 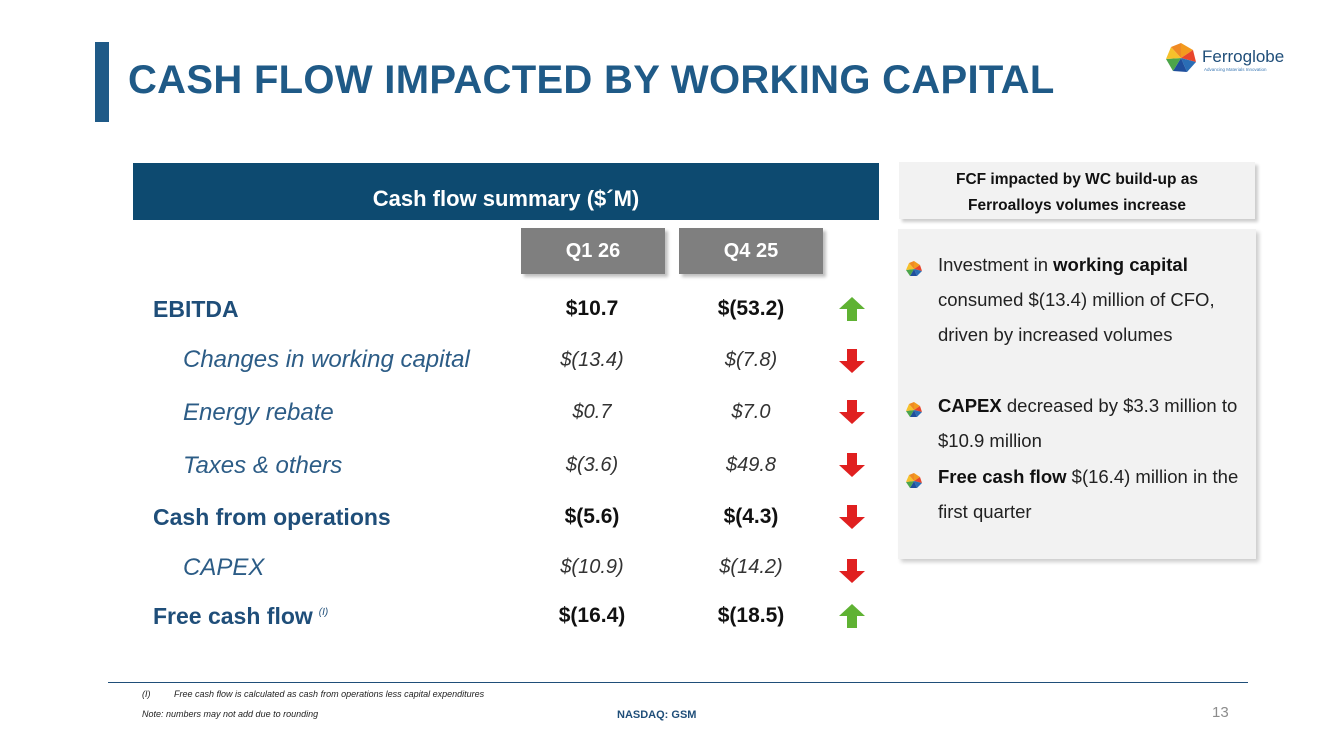 What do you see at coordinates (233, 616) in the screenshot?
I see `row-label-text: Free cash flow` at bounding box center [233, 616].